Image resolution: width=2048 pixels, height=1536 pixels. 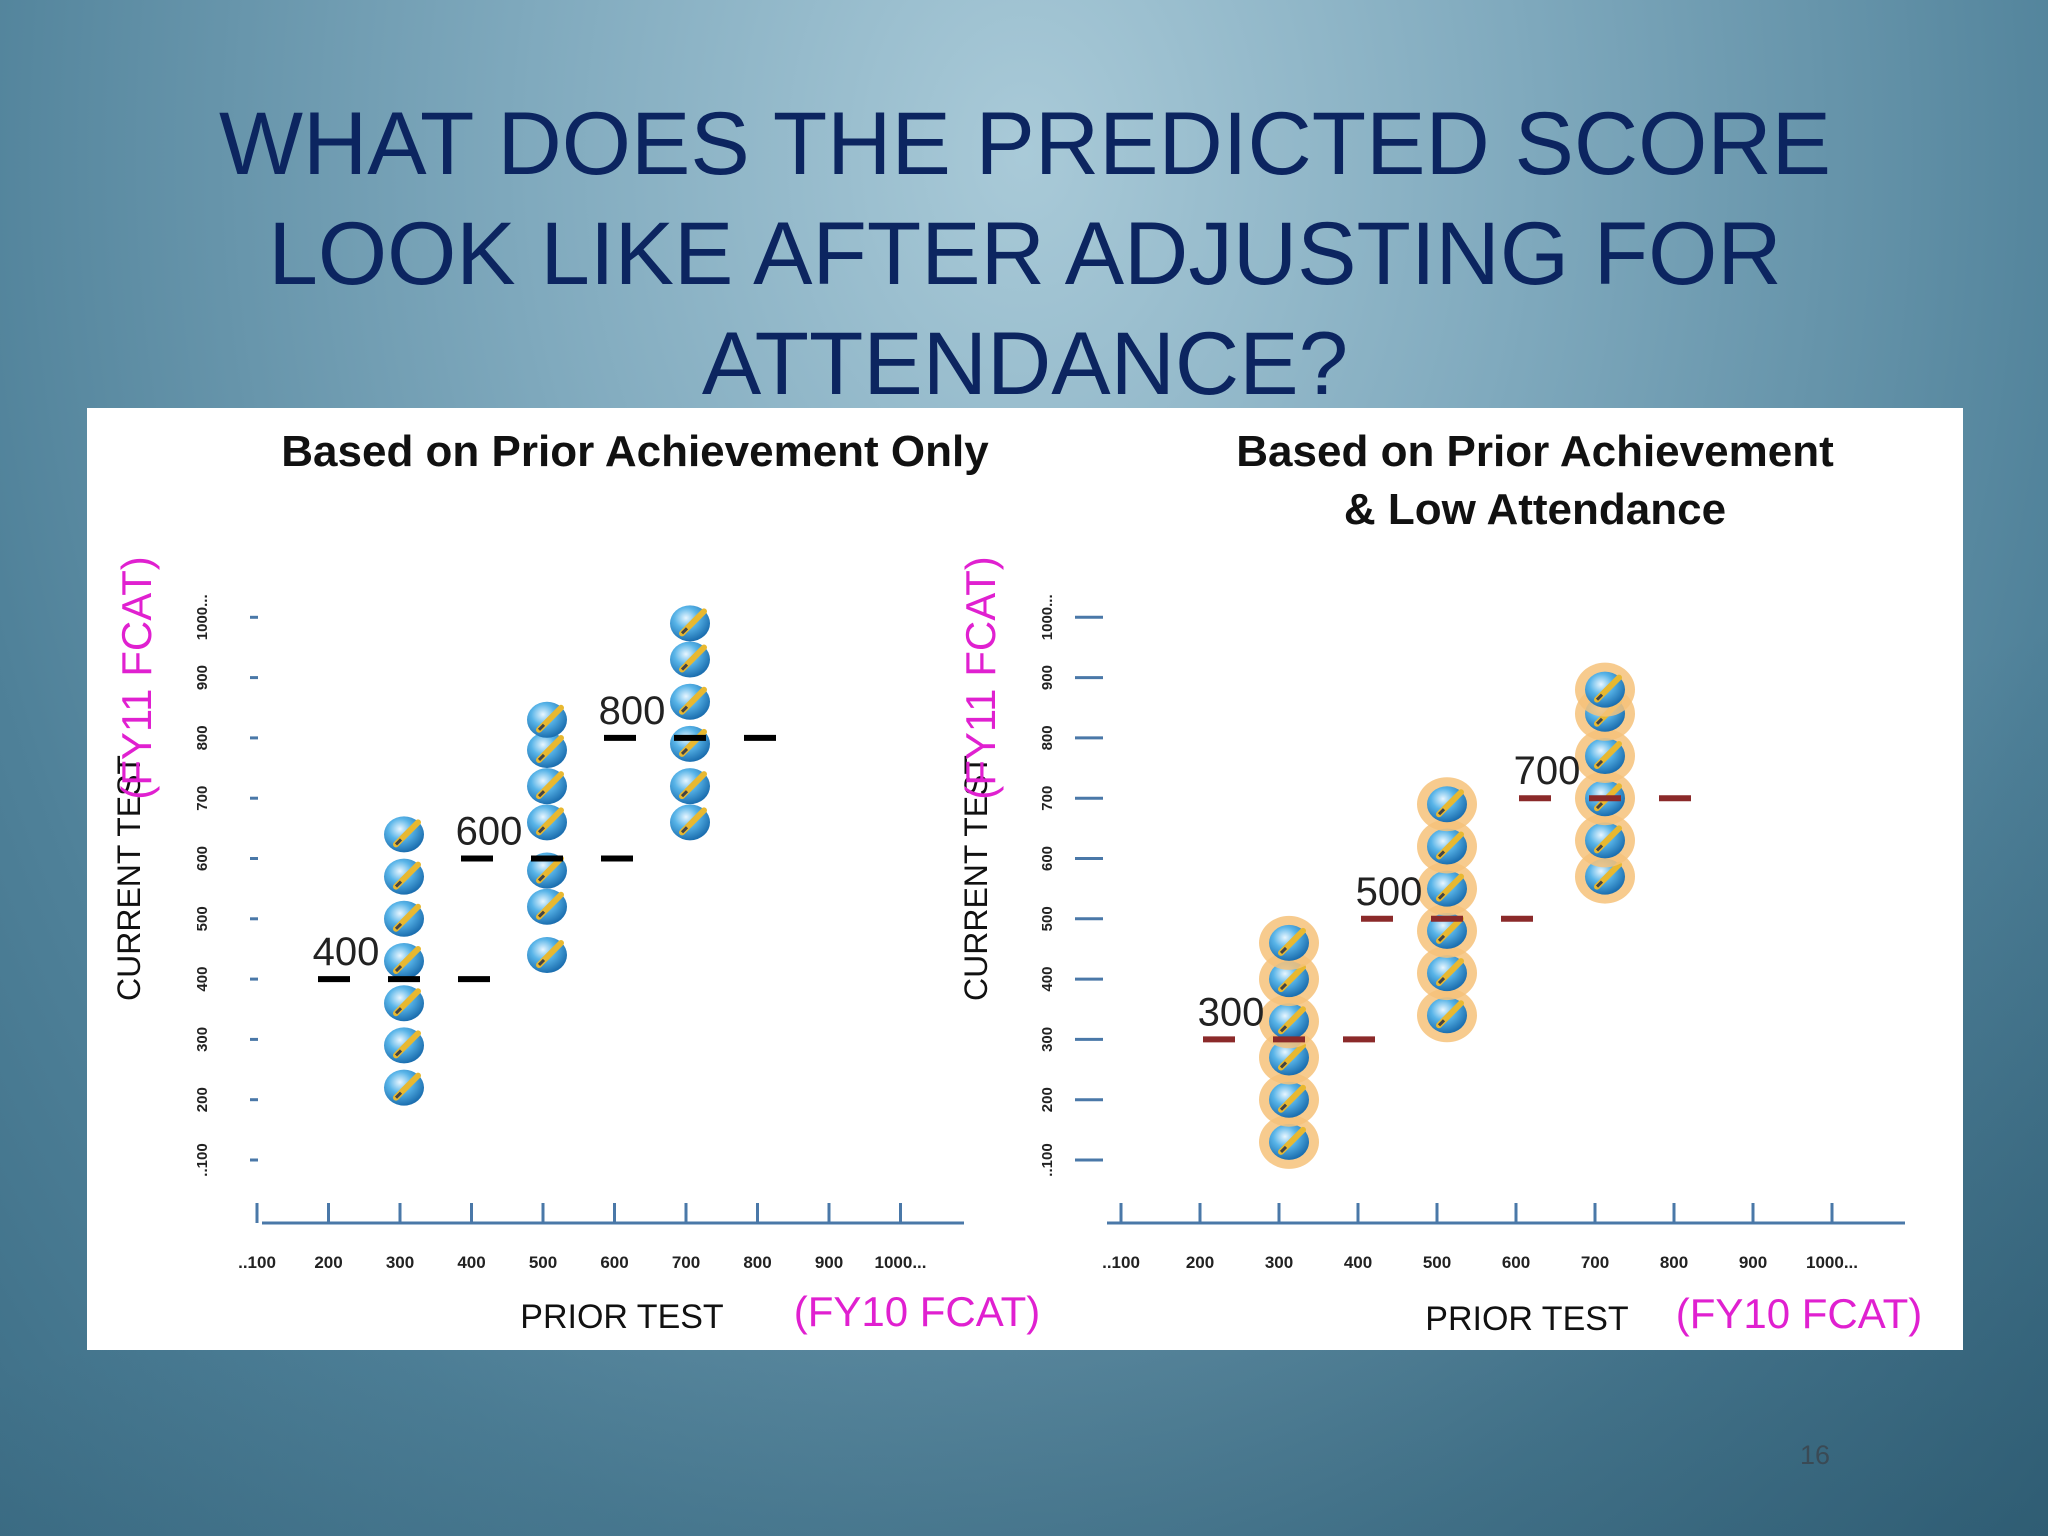 What do you see at coordinates (202, 1159) in the screenshot?
I see `y-tick-label: ..100` at bounding box center [202, 1159].